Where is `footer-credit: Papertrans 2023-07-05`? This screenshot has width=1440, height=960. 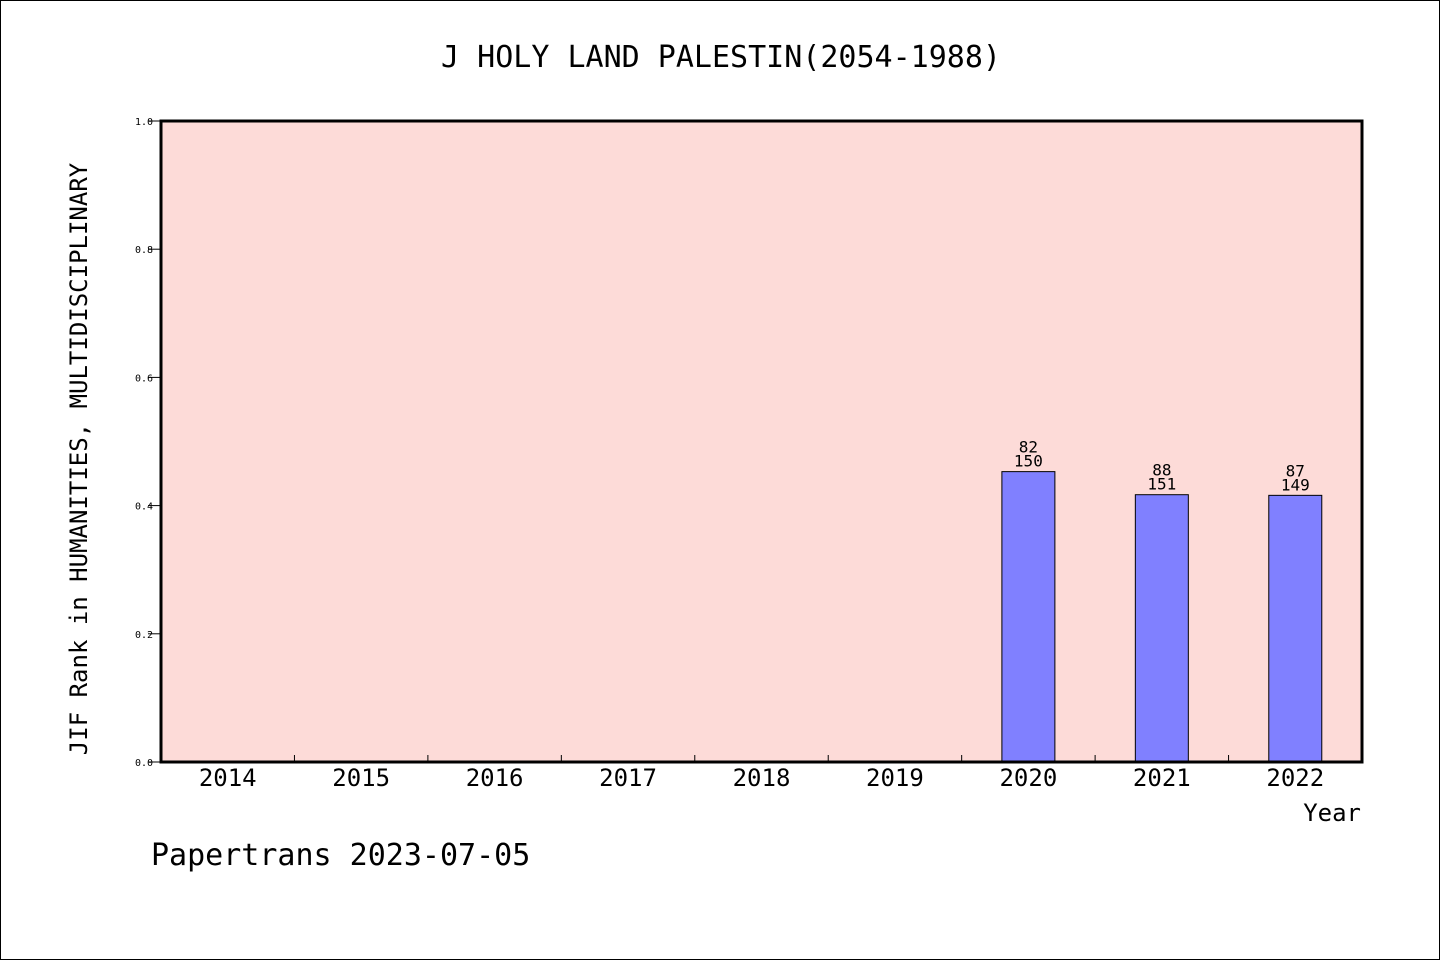 footer-credit: Papertrans 2023-07-05 is located at coordinates (340, 855).